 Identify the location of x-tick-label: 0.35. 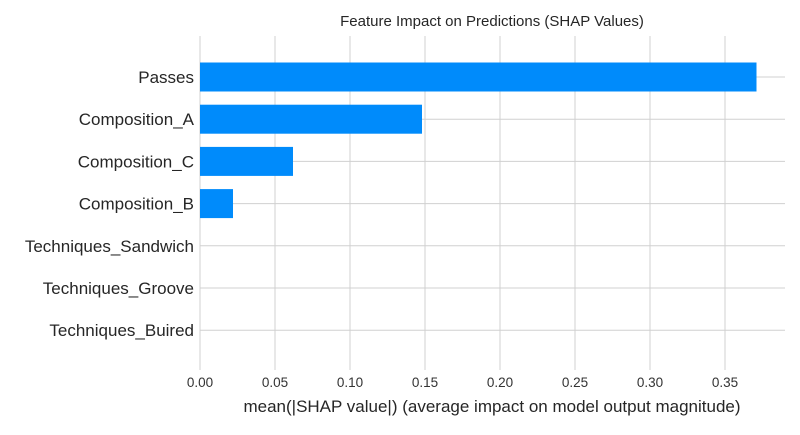
(725, 382).